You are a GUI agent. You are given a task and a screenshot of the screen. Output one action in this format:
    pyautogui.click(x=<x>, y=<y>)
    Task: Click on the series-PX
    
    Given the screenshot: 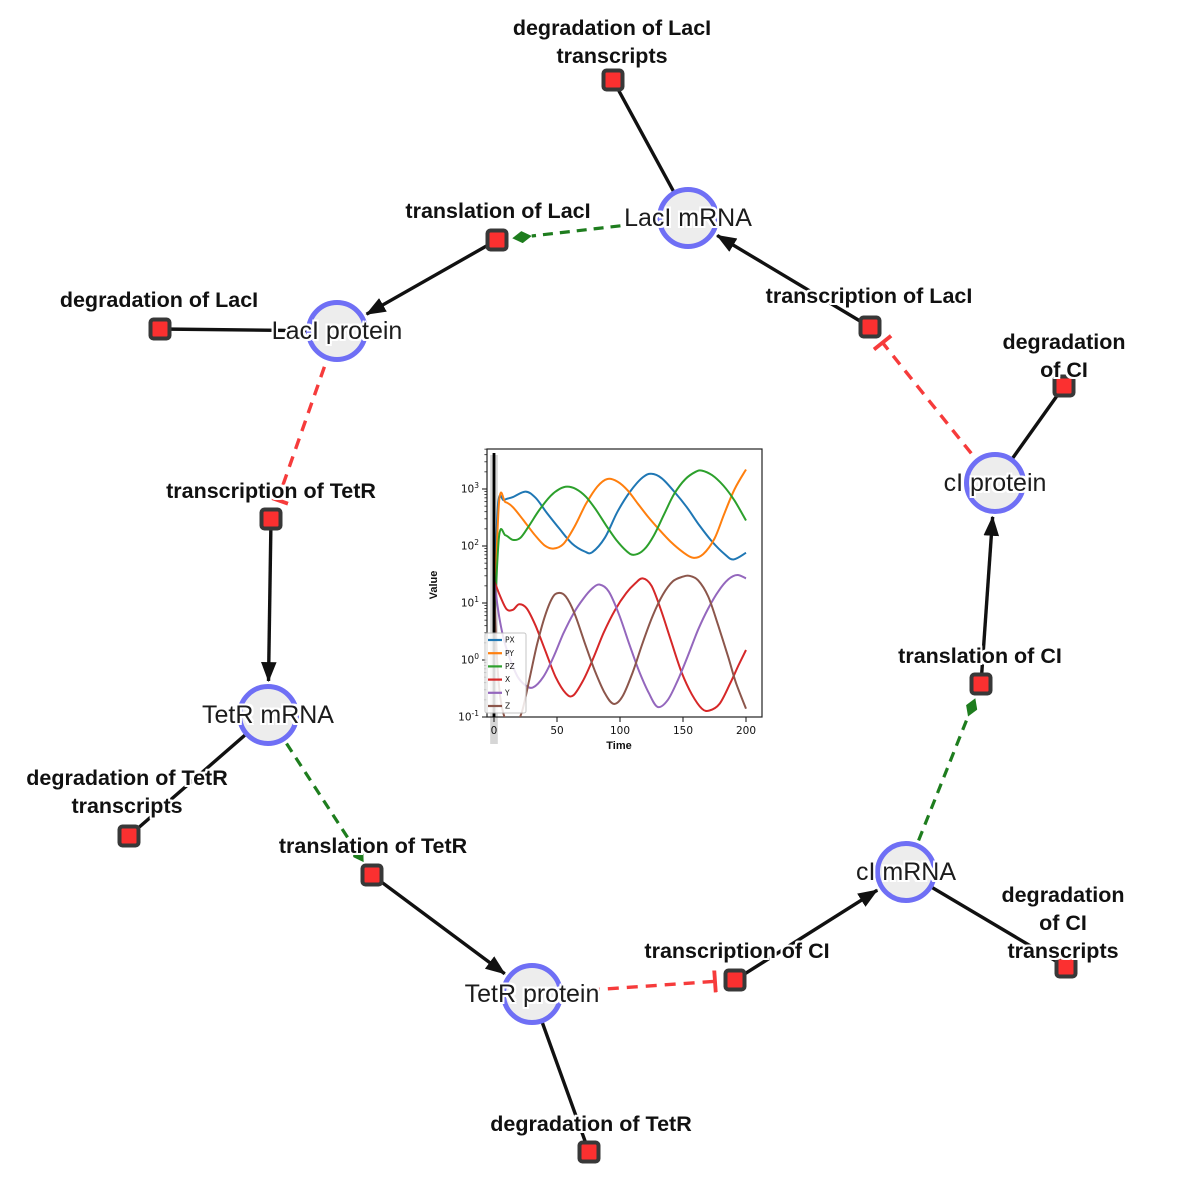 What is the action you would take?
    pyautogui.click(x=620, y=552)
    